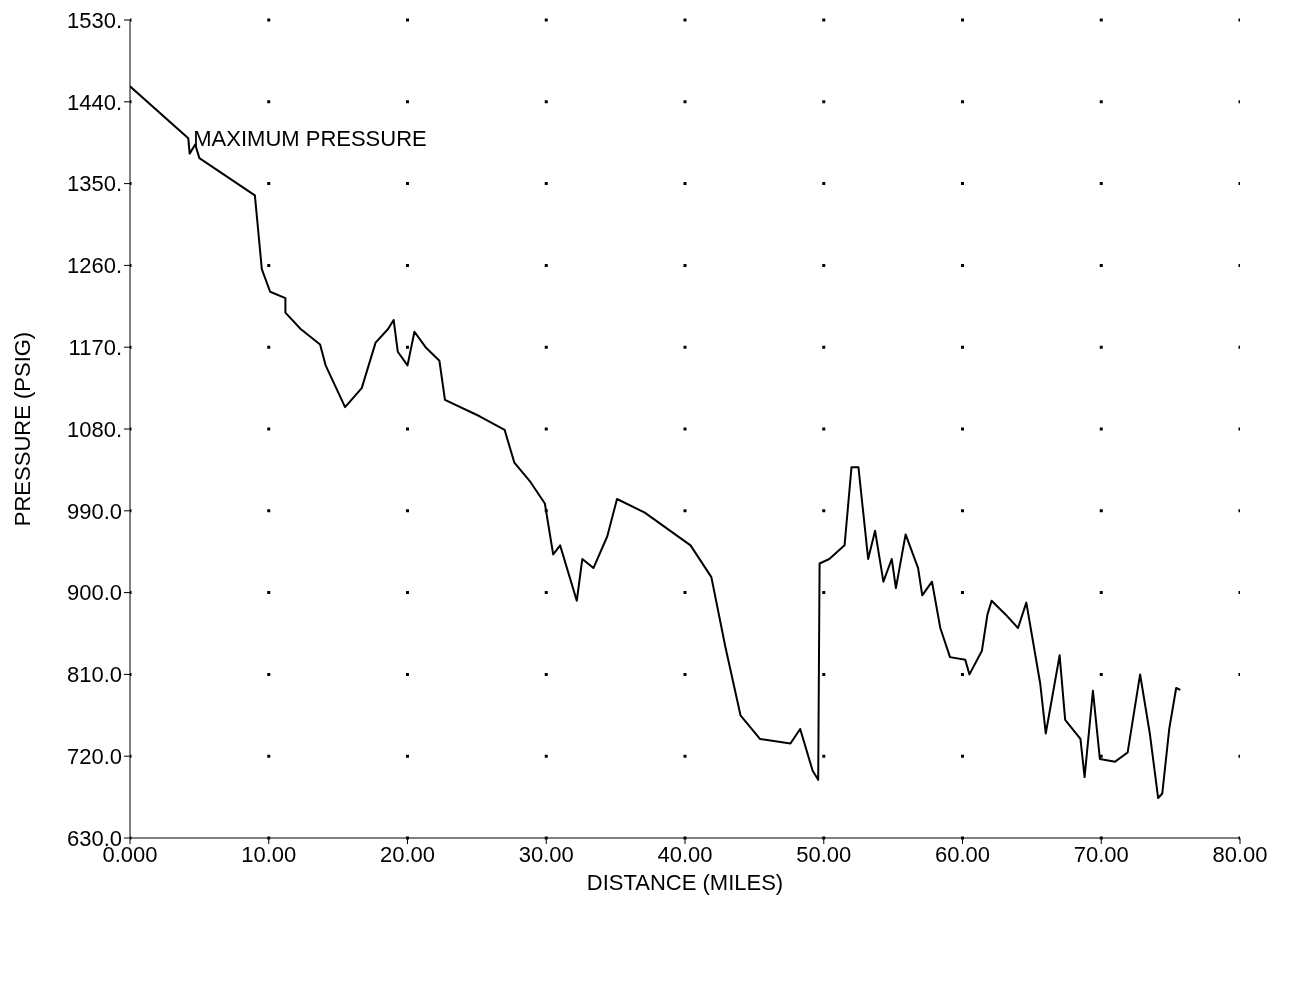  I want to click on x-tick-label: 20.00, so click(407, 854).